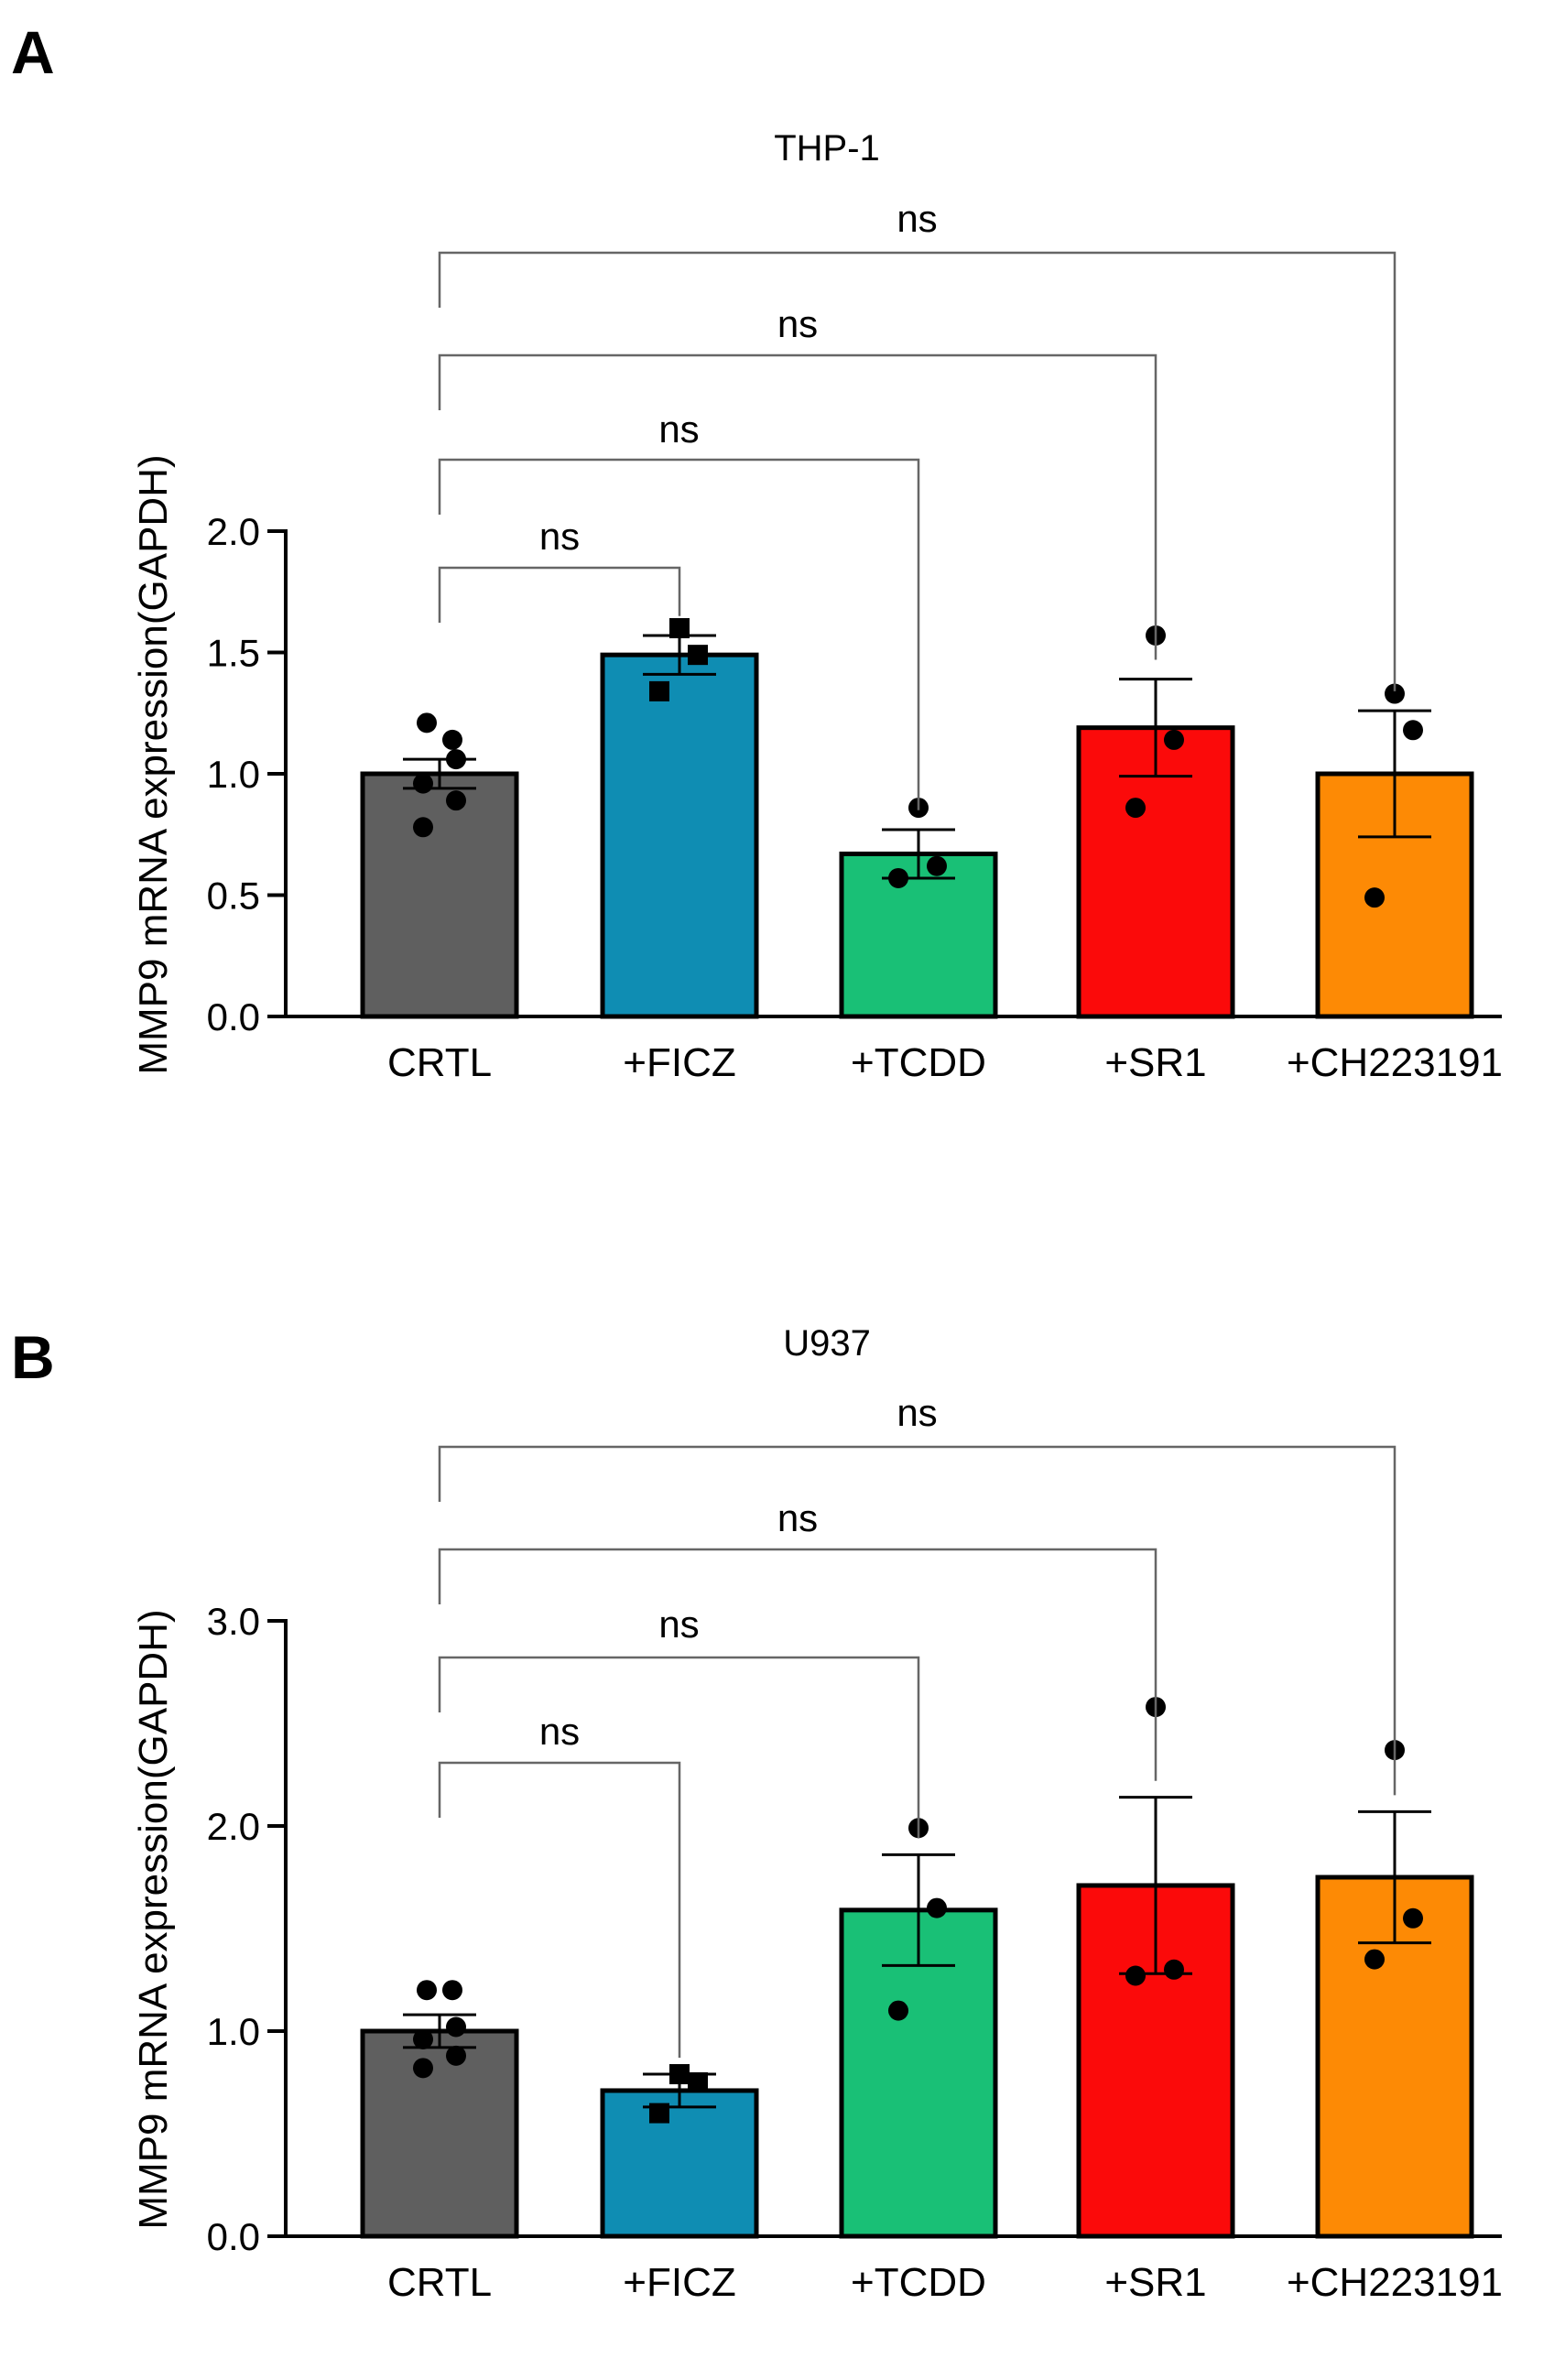 The width and height of the screenshot is (1565, 2380). Describe the element at coordinates (33, 1357) in the screenshot. I see `panel-label: B` at that location.